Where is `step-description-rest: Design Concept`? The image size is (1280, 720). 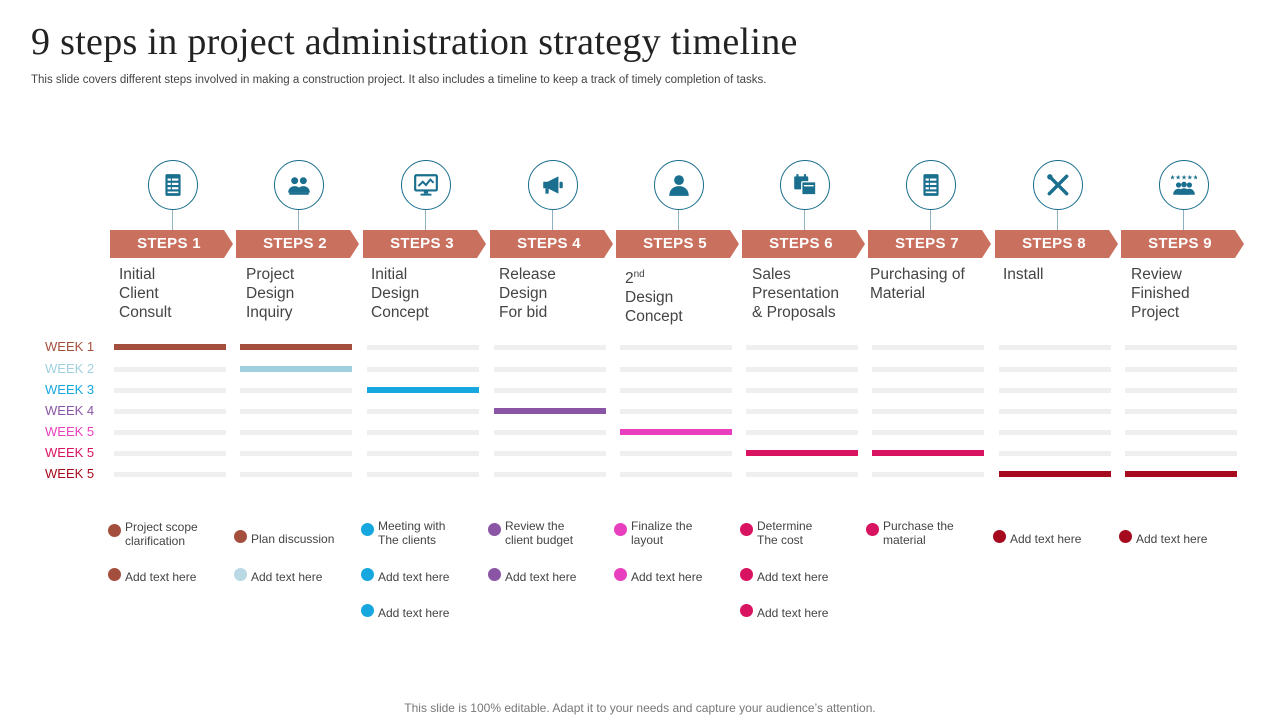 step-description-rest: Design Concept is located at coordinates (654, 307).